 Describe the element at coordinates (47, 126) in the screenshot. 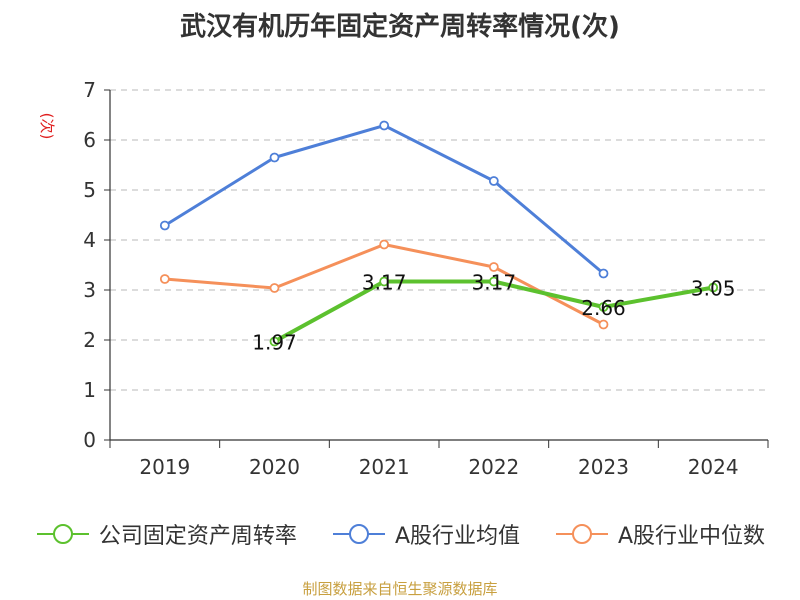

I see `y-axis-label: (次)` at that location.